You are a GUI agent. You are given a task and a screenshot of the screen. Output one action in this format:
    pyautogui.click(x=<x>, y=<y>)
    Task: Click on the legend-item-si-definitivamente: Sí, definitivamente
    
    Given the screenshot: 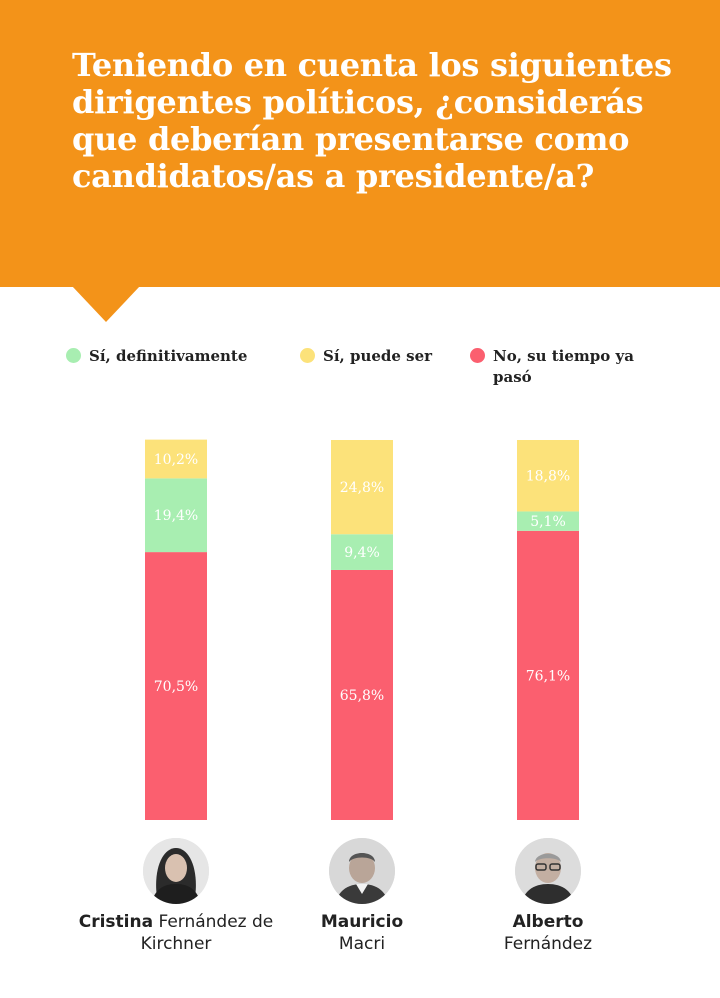 What is the action you would take?
    pyautogui.click(x=156, y=356)
    